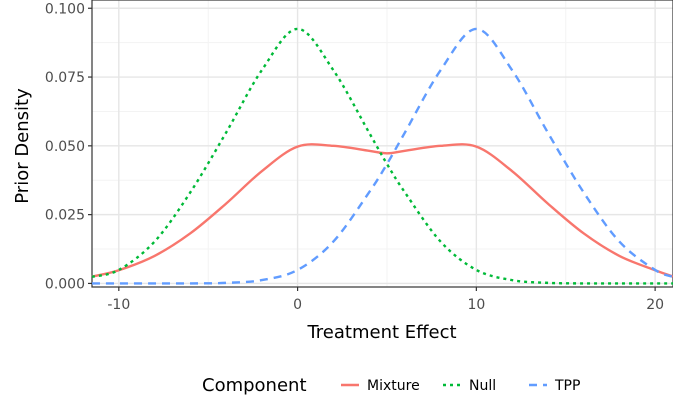  Describe the element at coordinates (381, 332) in the screenshot. I see `x-axis-title: Treatment Effect` at that location.